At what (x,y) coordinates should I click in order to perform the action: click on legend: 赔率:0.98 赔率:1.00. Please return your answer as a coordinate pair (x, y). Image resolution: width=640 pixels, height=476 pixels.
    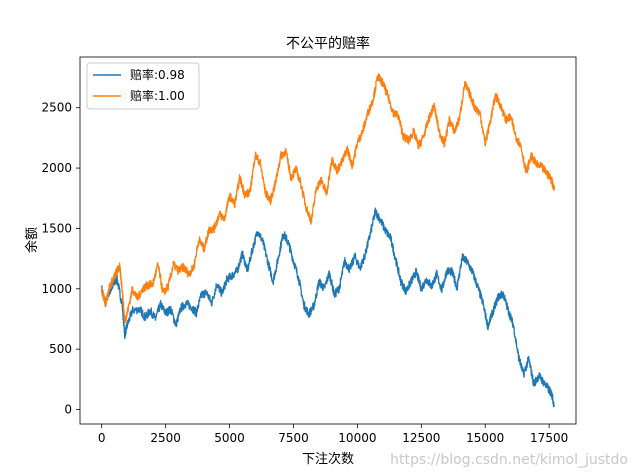
    Looking at the image, I should click on (143, 86).